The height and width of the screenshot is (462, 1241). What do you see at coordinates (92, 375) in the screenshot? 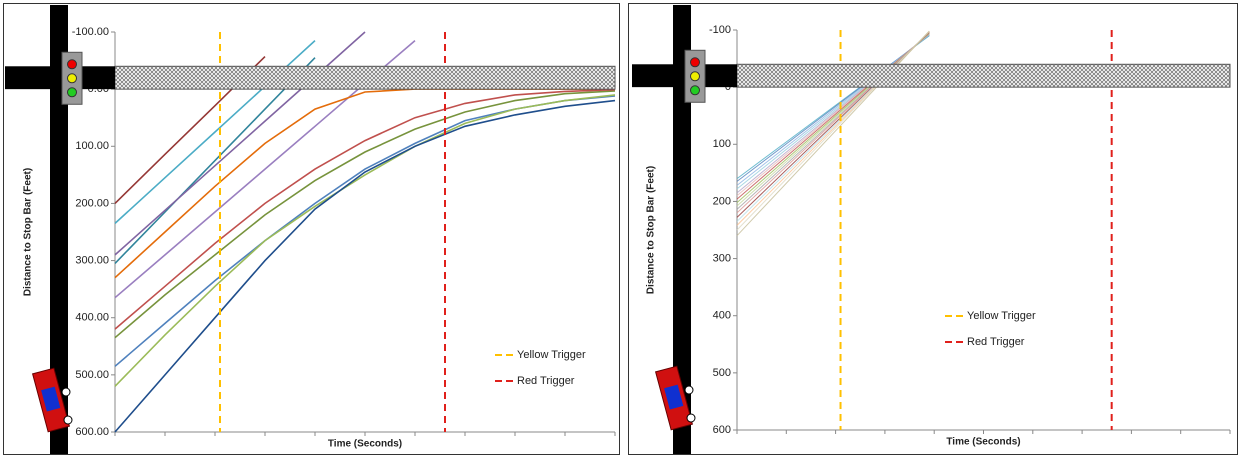
I see `y-tick-label: 500.00` at bounding box center [92, 375].